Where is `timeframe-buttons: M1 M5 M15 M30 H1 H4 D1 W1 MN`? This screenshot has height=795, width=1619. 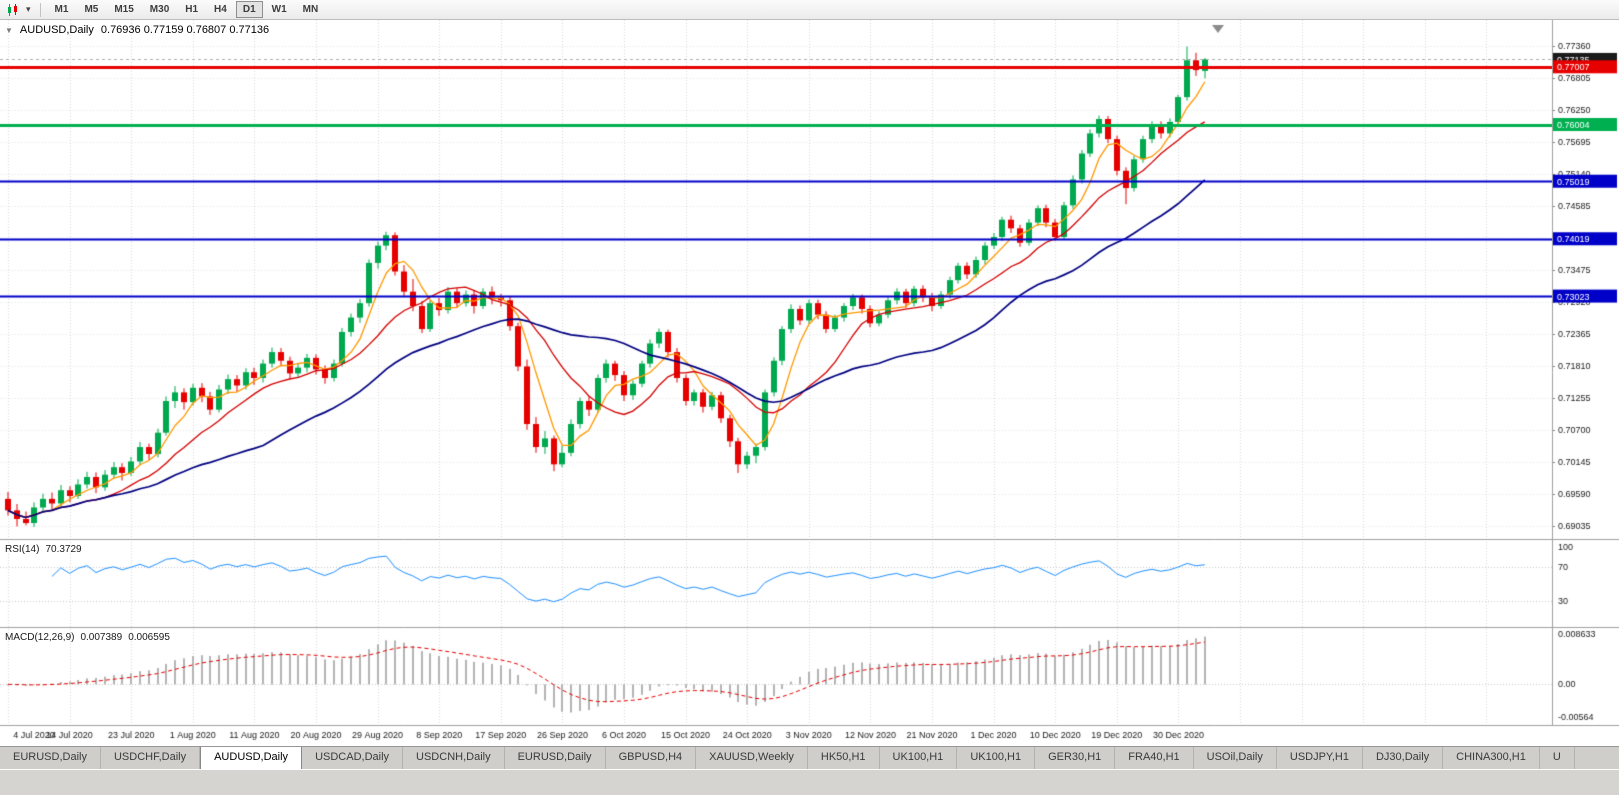
timeframe-buttons: M1 M5 M15 M30 H1 H4 D1 W1 MN is located at coordinates (187, 9).